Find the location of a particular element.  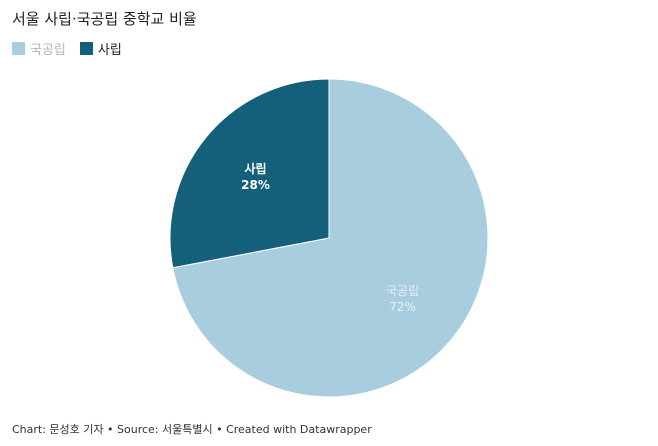

pie-slice-private is located at coordinates (249, 173).